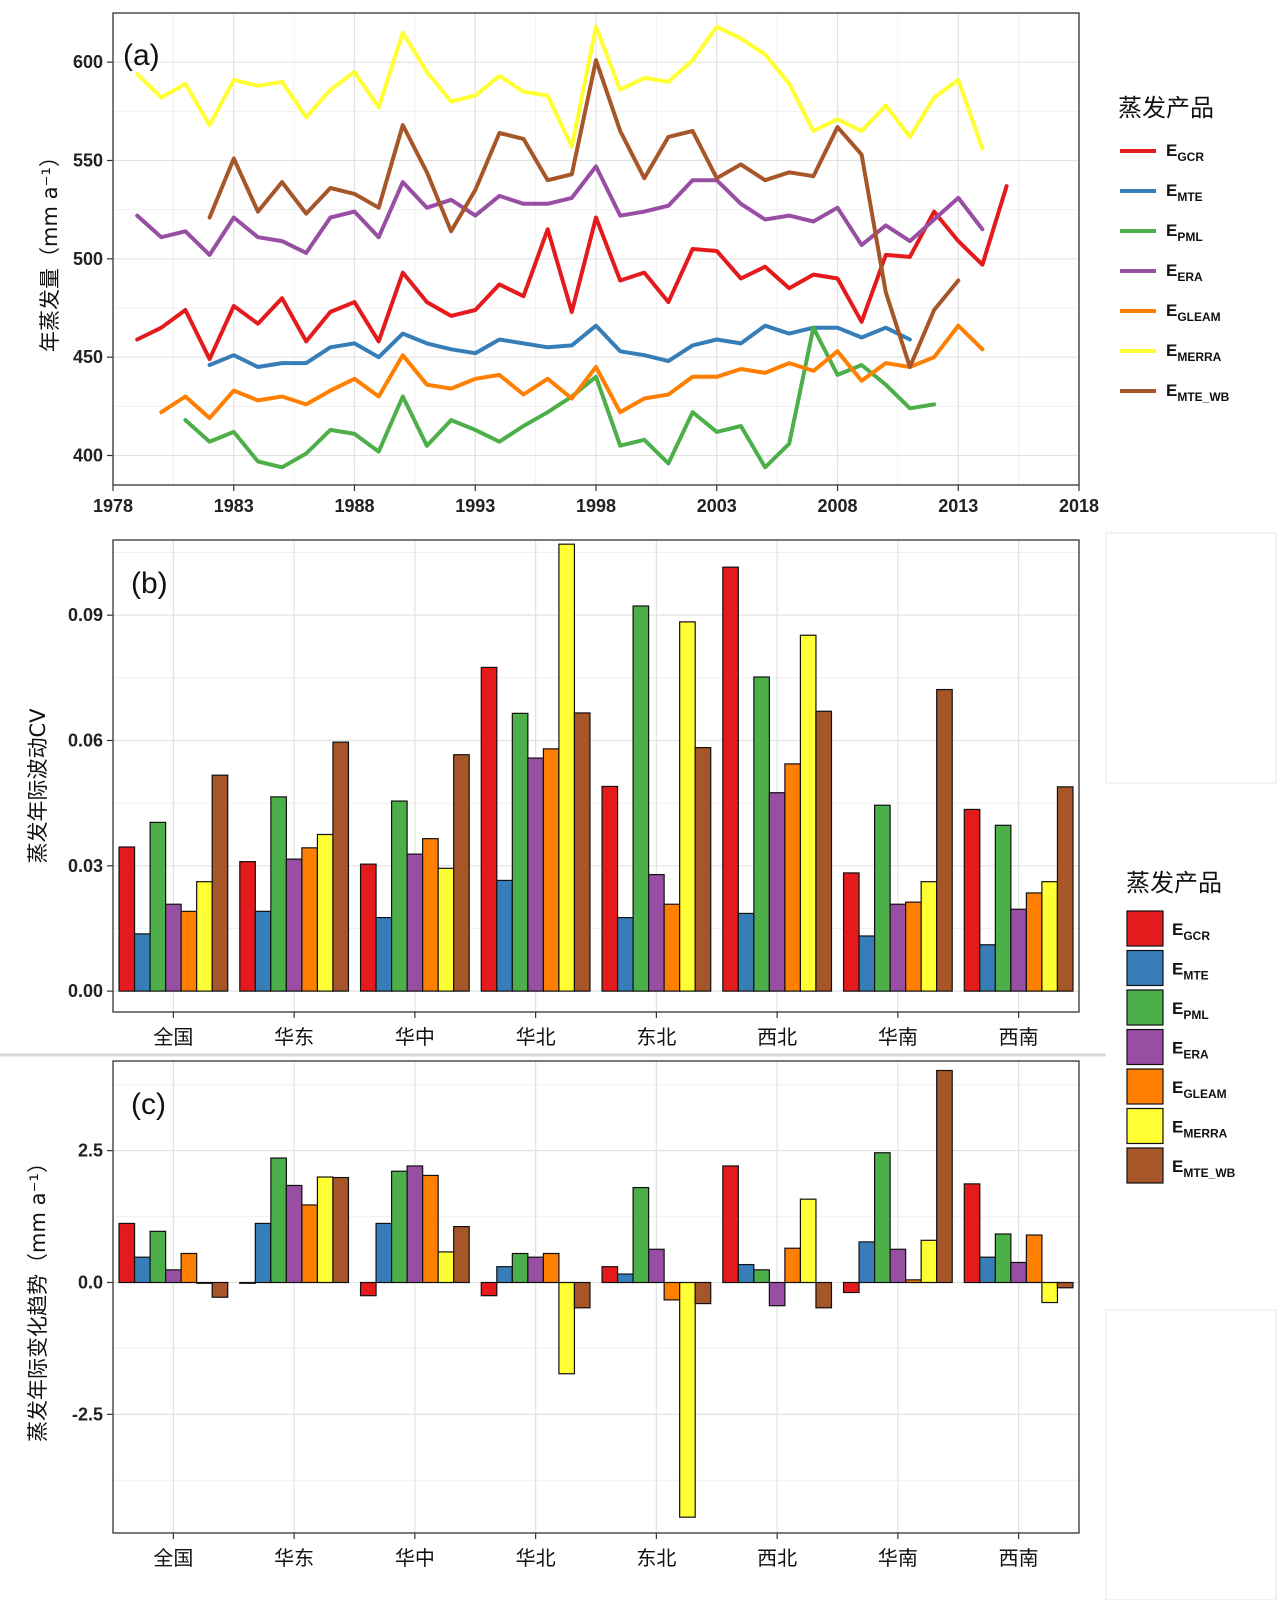 This screenshot has height=1600, width=1286. I want to click on x-tick-label: 2008, so click(837, 506).